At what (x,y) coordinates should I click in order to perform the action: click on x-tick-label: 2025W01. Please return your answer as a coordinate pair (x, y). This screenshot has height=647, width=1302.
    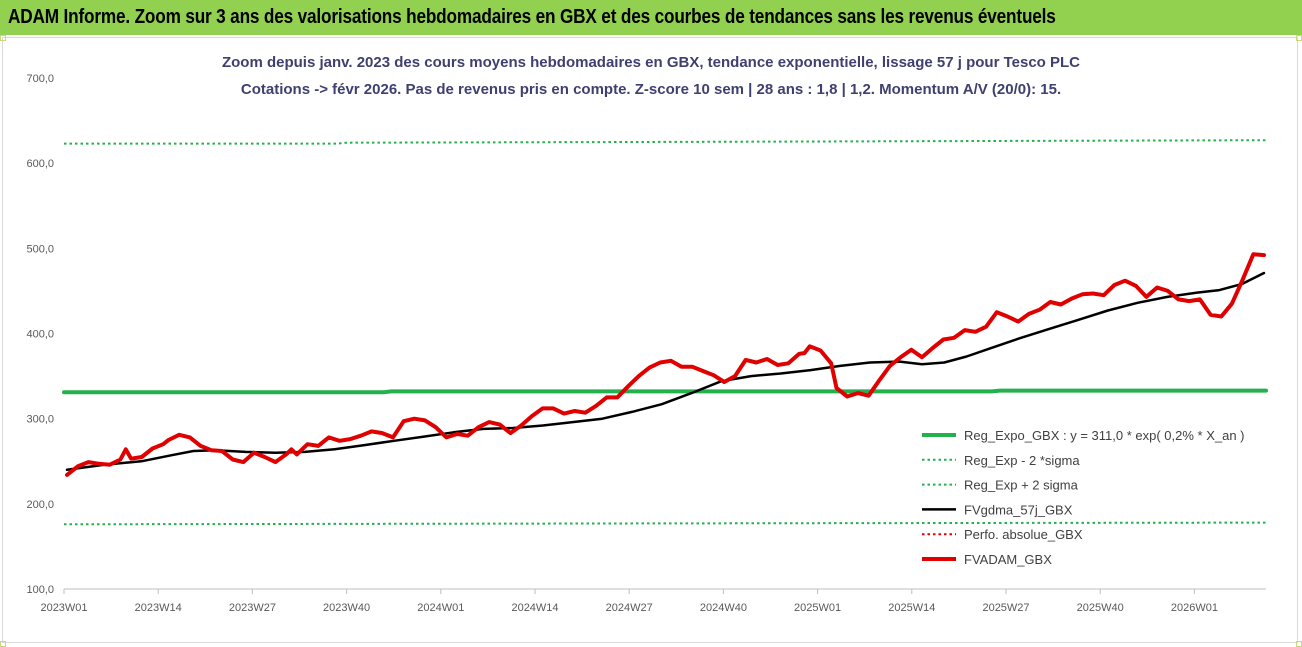
    Looking at the image, I should click on (817, 608).